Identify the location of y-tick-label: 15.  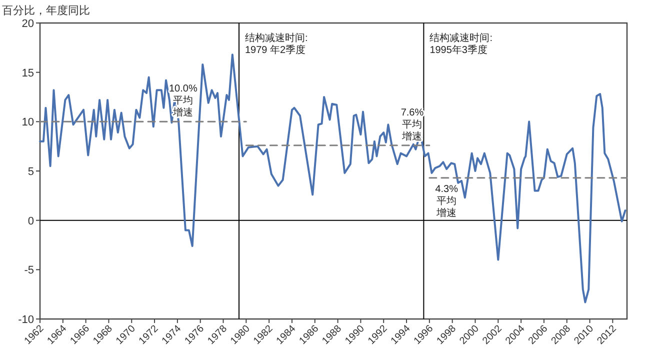
(28, 73).